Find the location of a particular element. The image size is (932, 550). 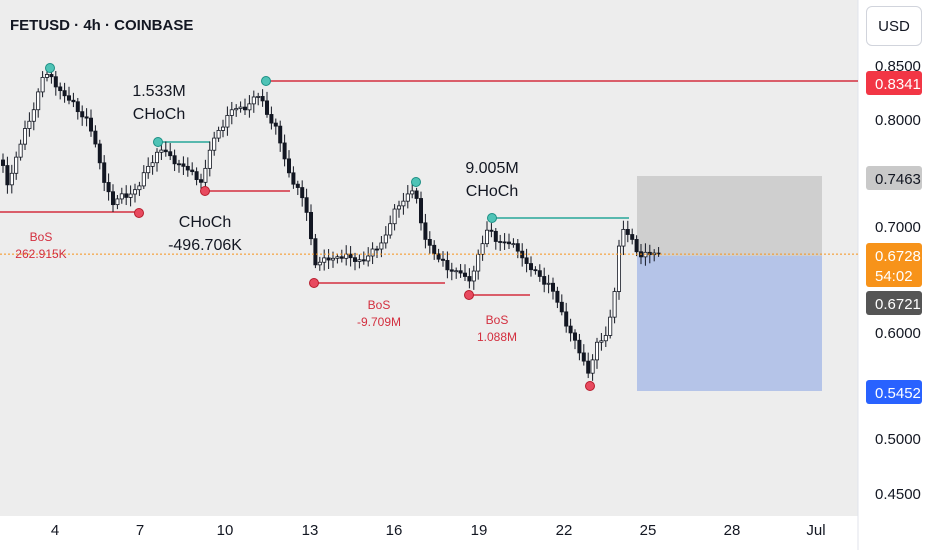

target-zone is located at coordinates (729, 216).